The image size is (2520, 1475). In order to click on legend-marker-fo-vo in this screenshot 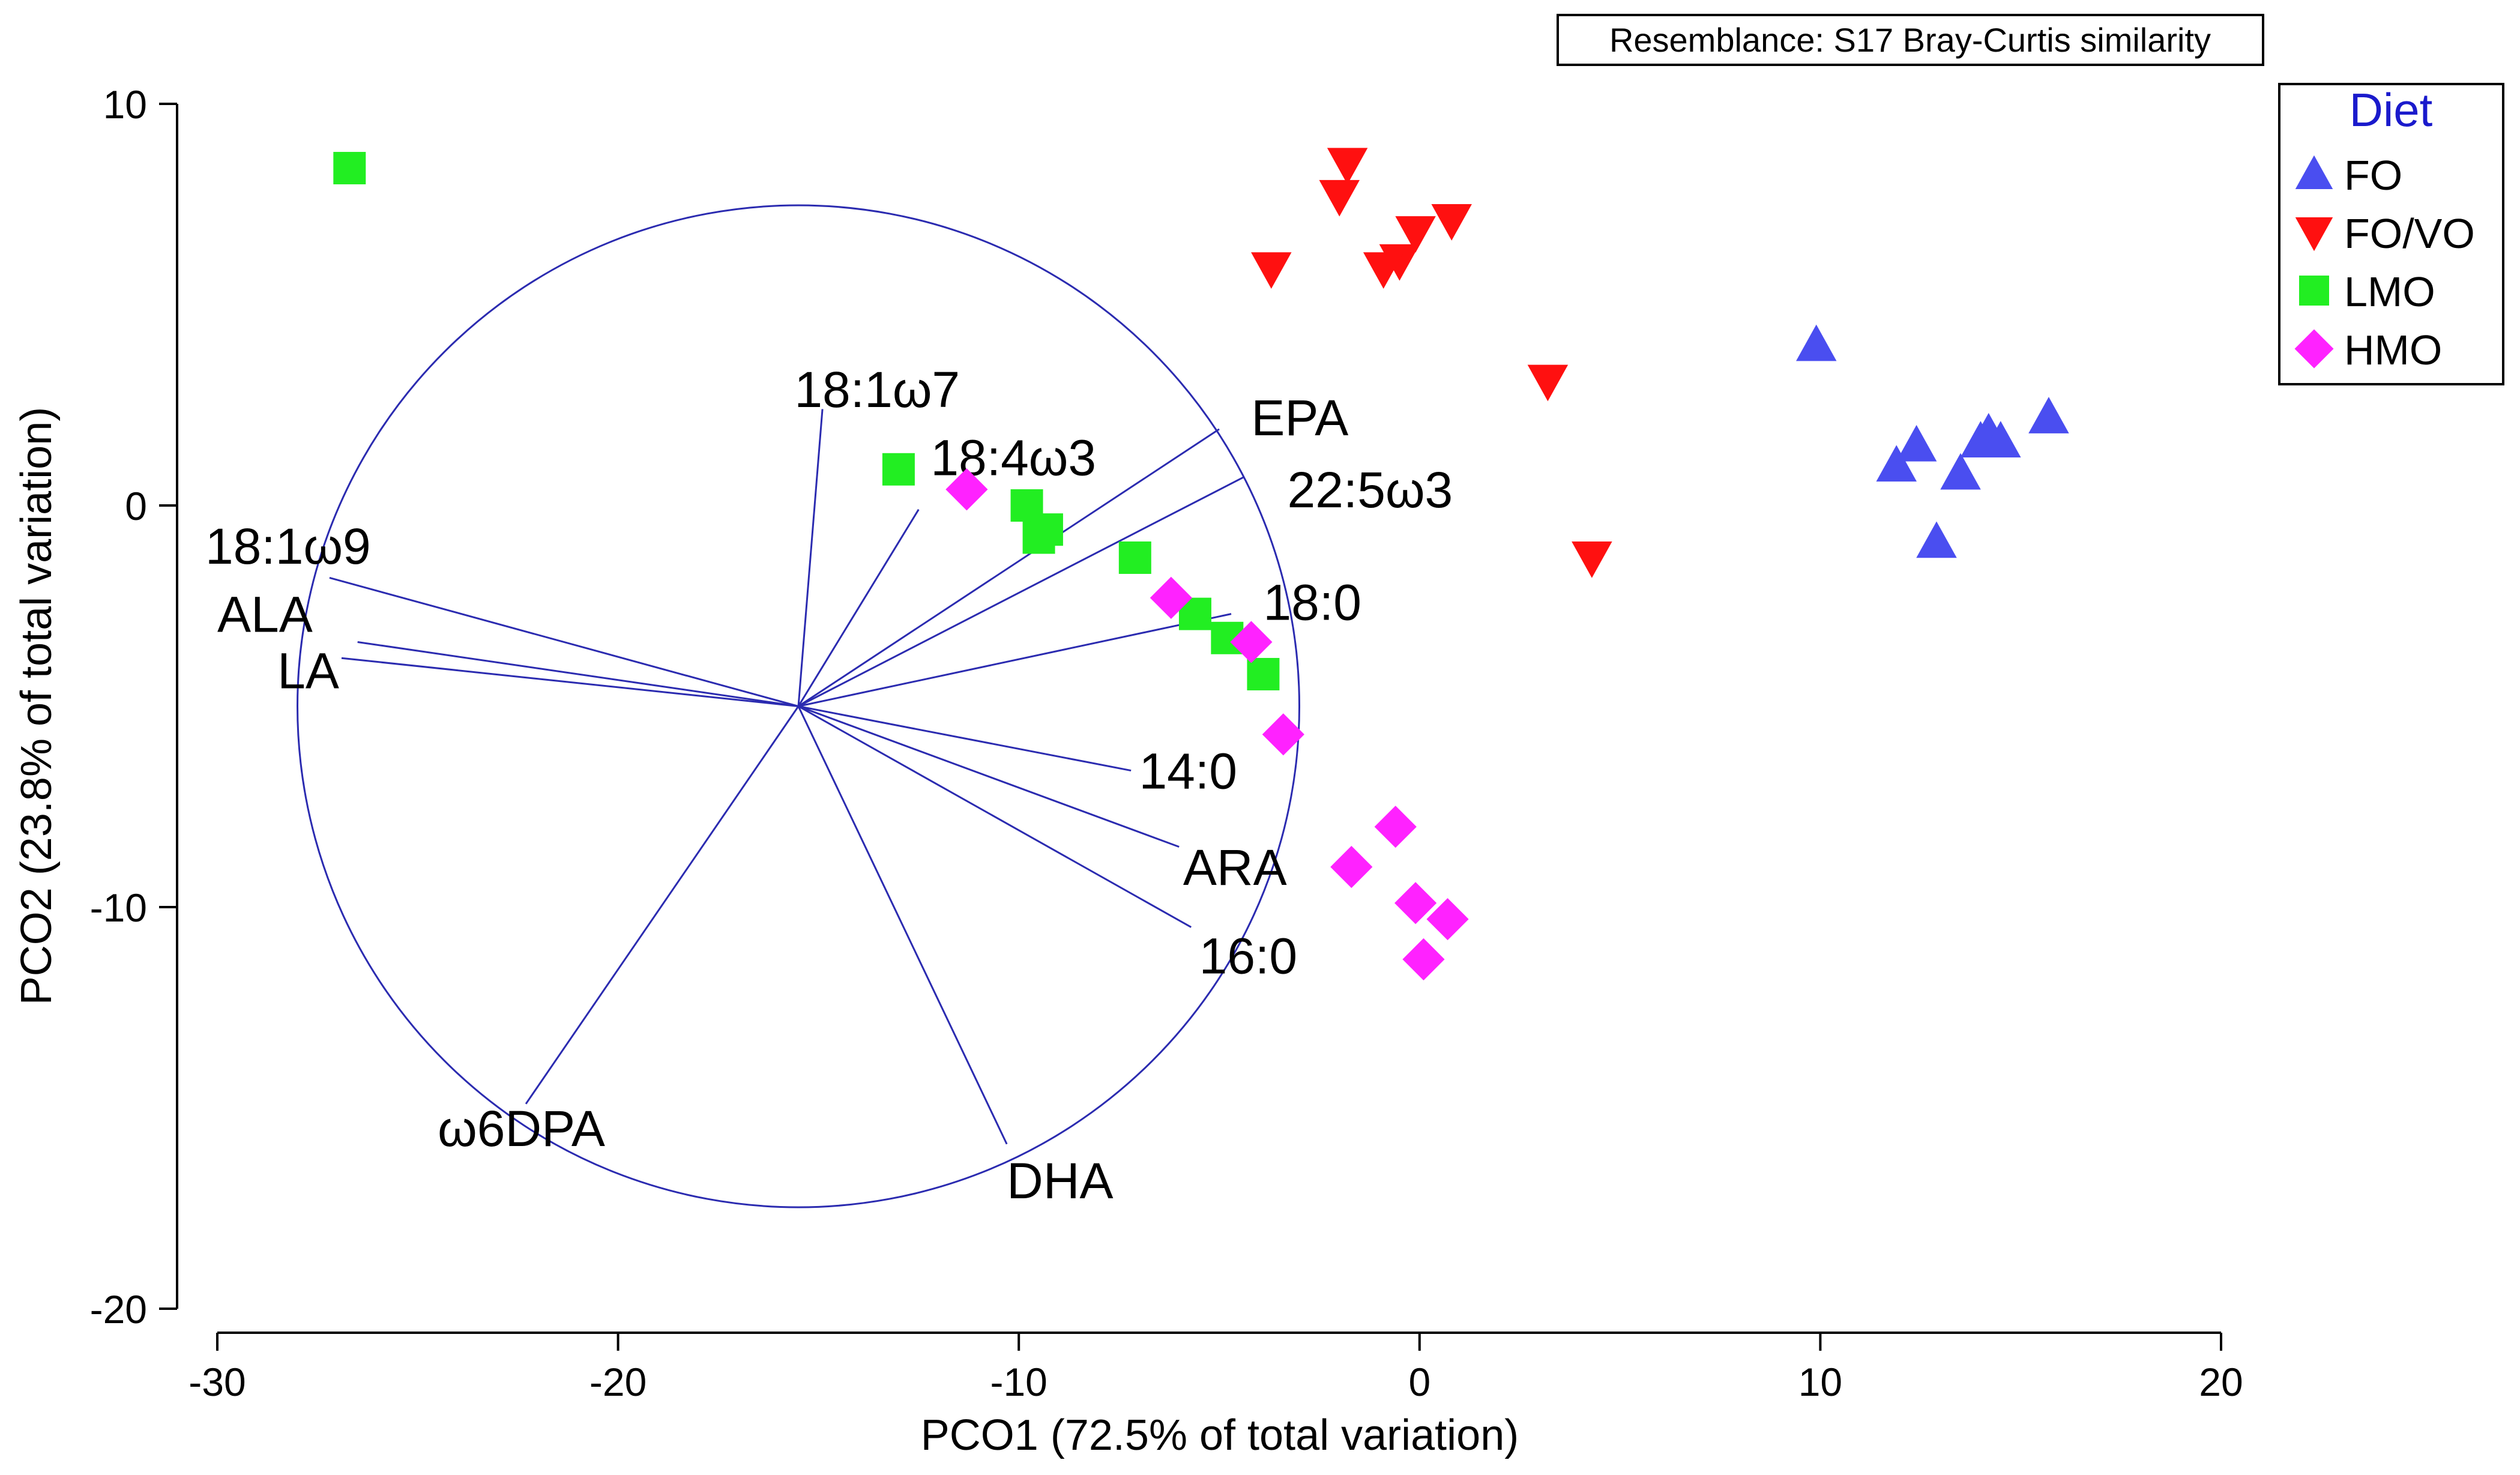, I will do `click(2314, 234)`.